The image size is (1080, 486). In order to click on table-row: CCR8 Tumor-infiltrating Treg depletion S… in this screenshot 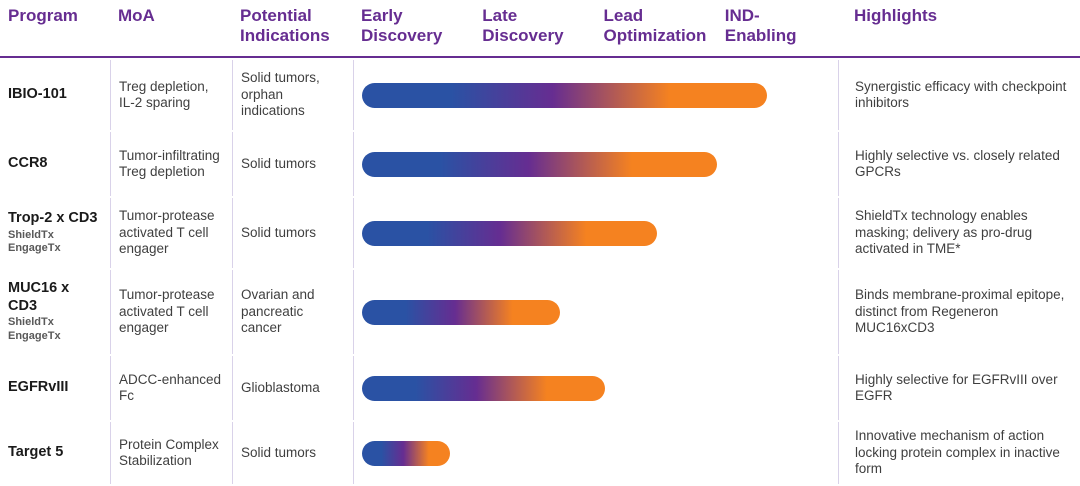, I will do `click(540, 164)`.